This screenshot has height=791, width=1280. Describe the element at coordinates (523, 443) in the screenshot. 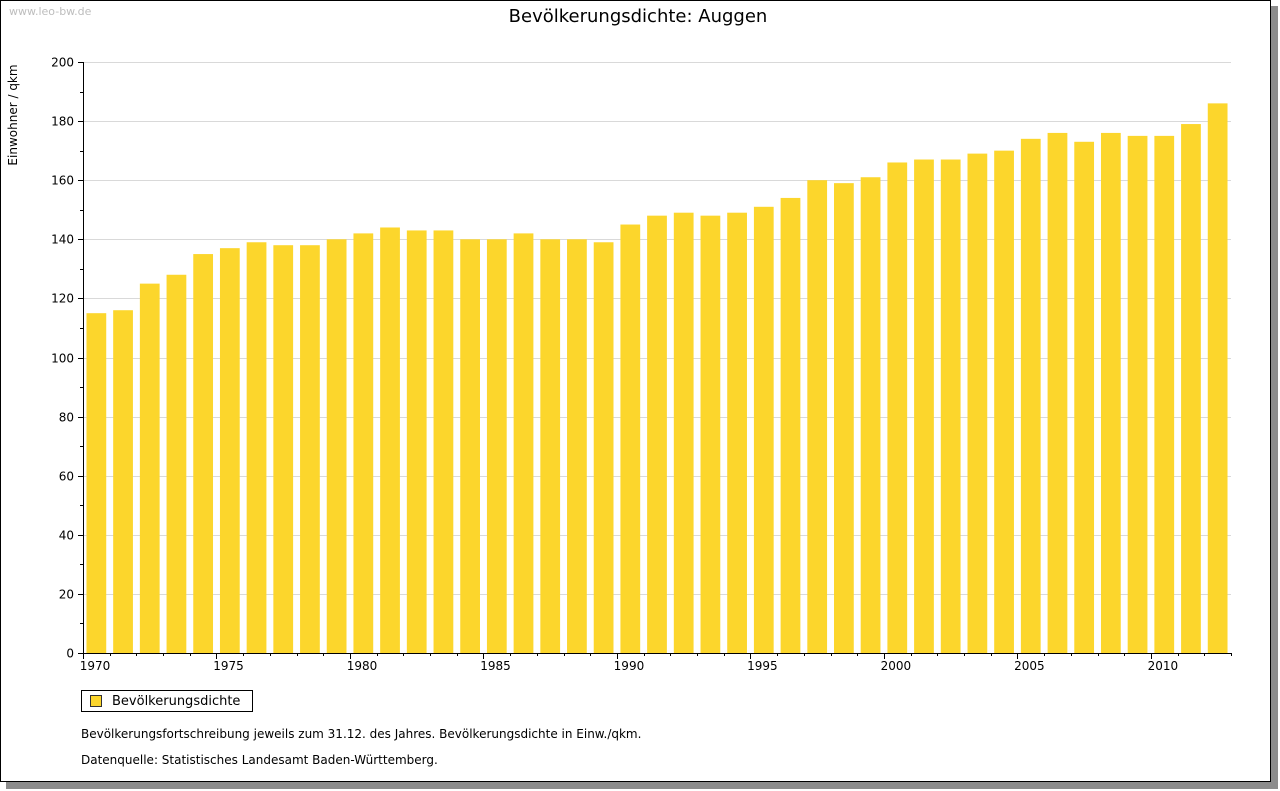

I see `bar-1986` at that location.